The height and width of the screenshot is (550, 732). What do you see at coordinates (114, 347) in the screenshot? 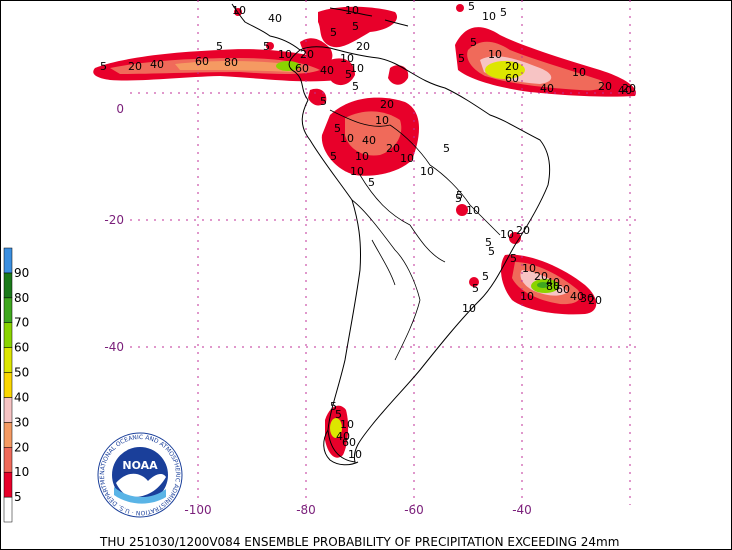
I see `lat-label-minus40: -40` at bounding box center [114, 347].